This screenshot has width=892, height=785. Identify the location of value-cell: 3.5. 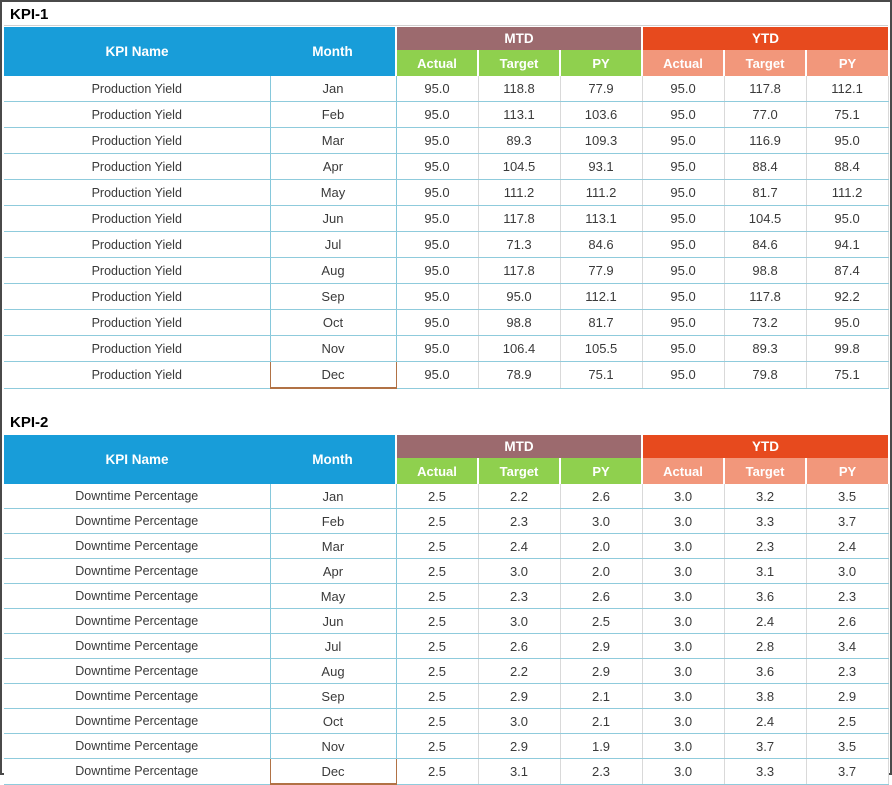
(847, 746).